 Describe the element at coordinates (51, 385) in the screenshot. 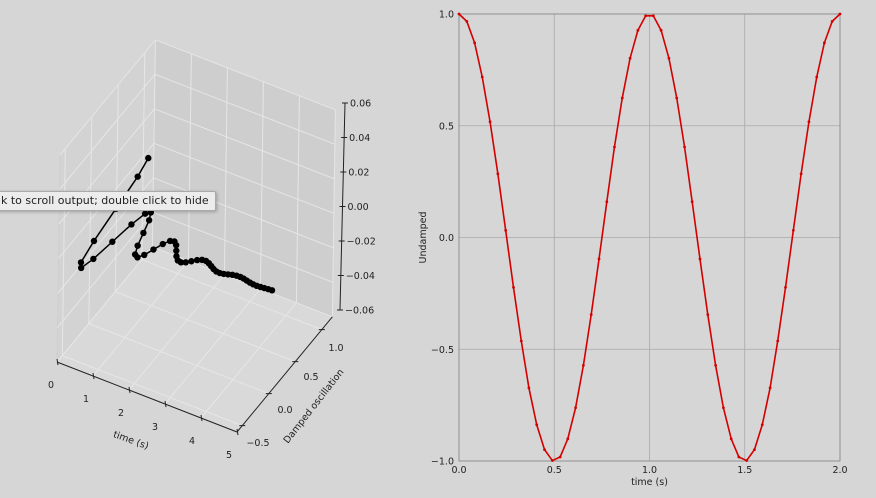

I see `x-tick-label: 0` at that location.